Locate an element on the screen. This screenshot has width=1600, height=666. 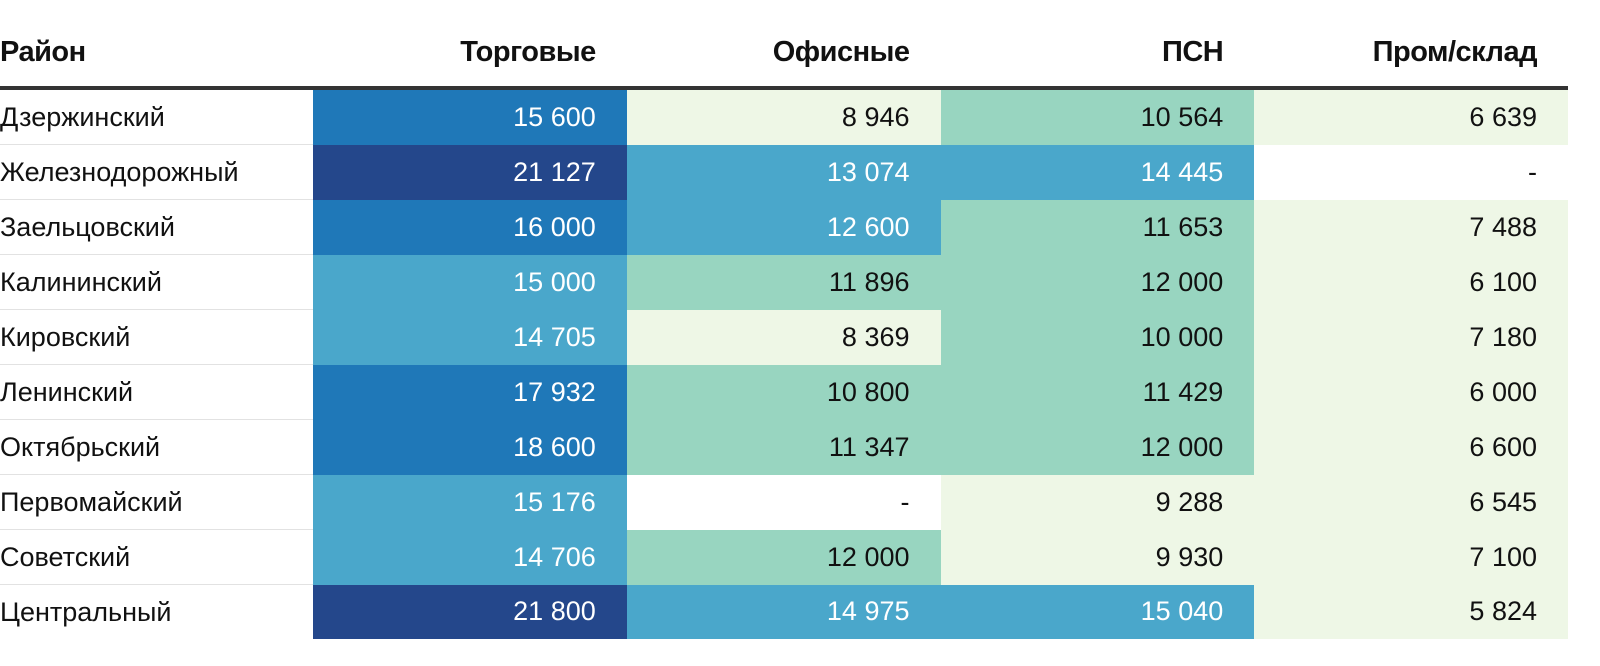
heat-cell-office: 12 600 is located at coordinates (783, 227).